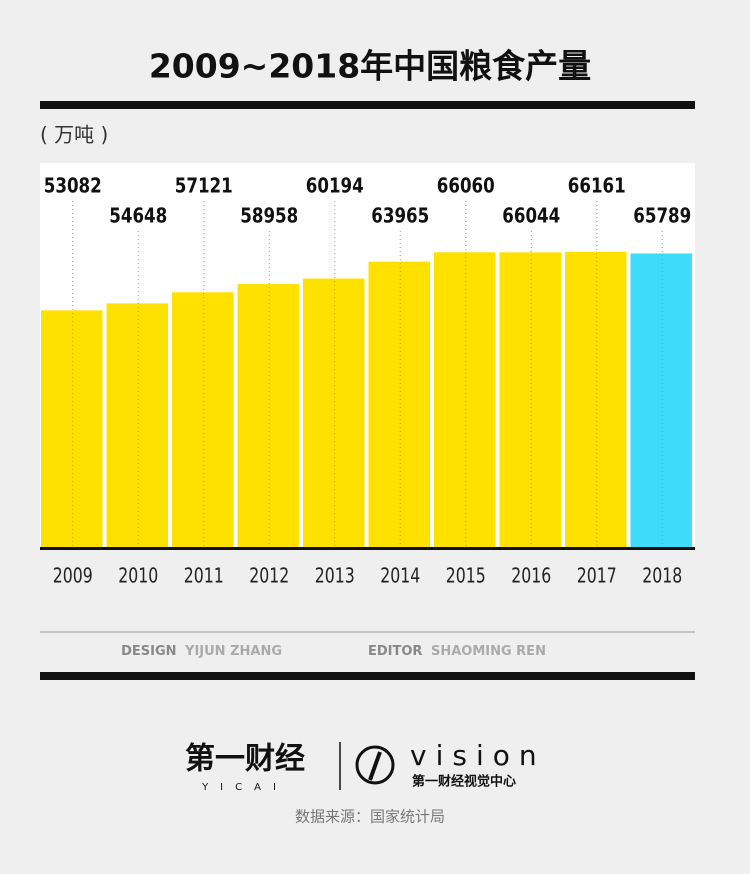 This screenshot has width=750, height=874. Describe the element at coordinates (138, 576) in the screenshot. I see `x-tick-label: 2010` at that location.